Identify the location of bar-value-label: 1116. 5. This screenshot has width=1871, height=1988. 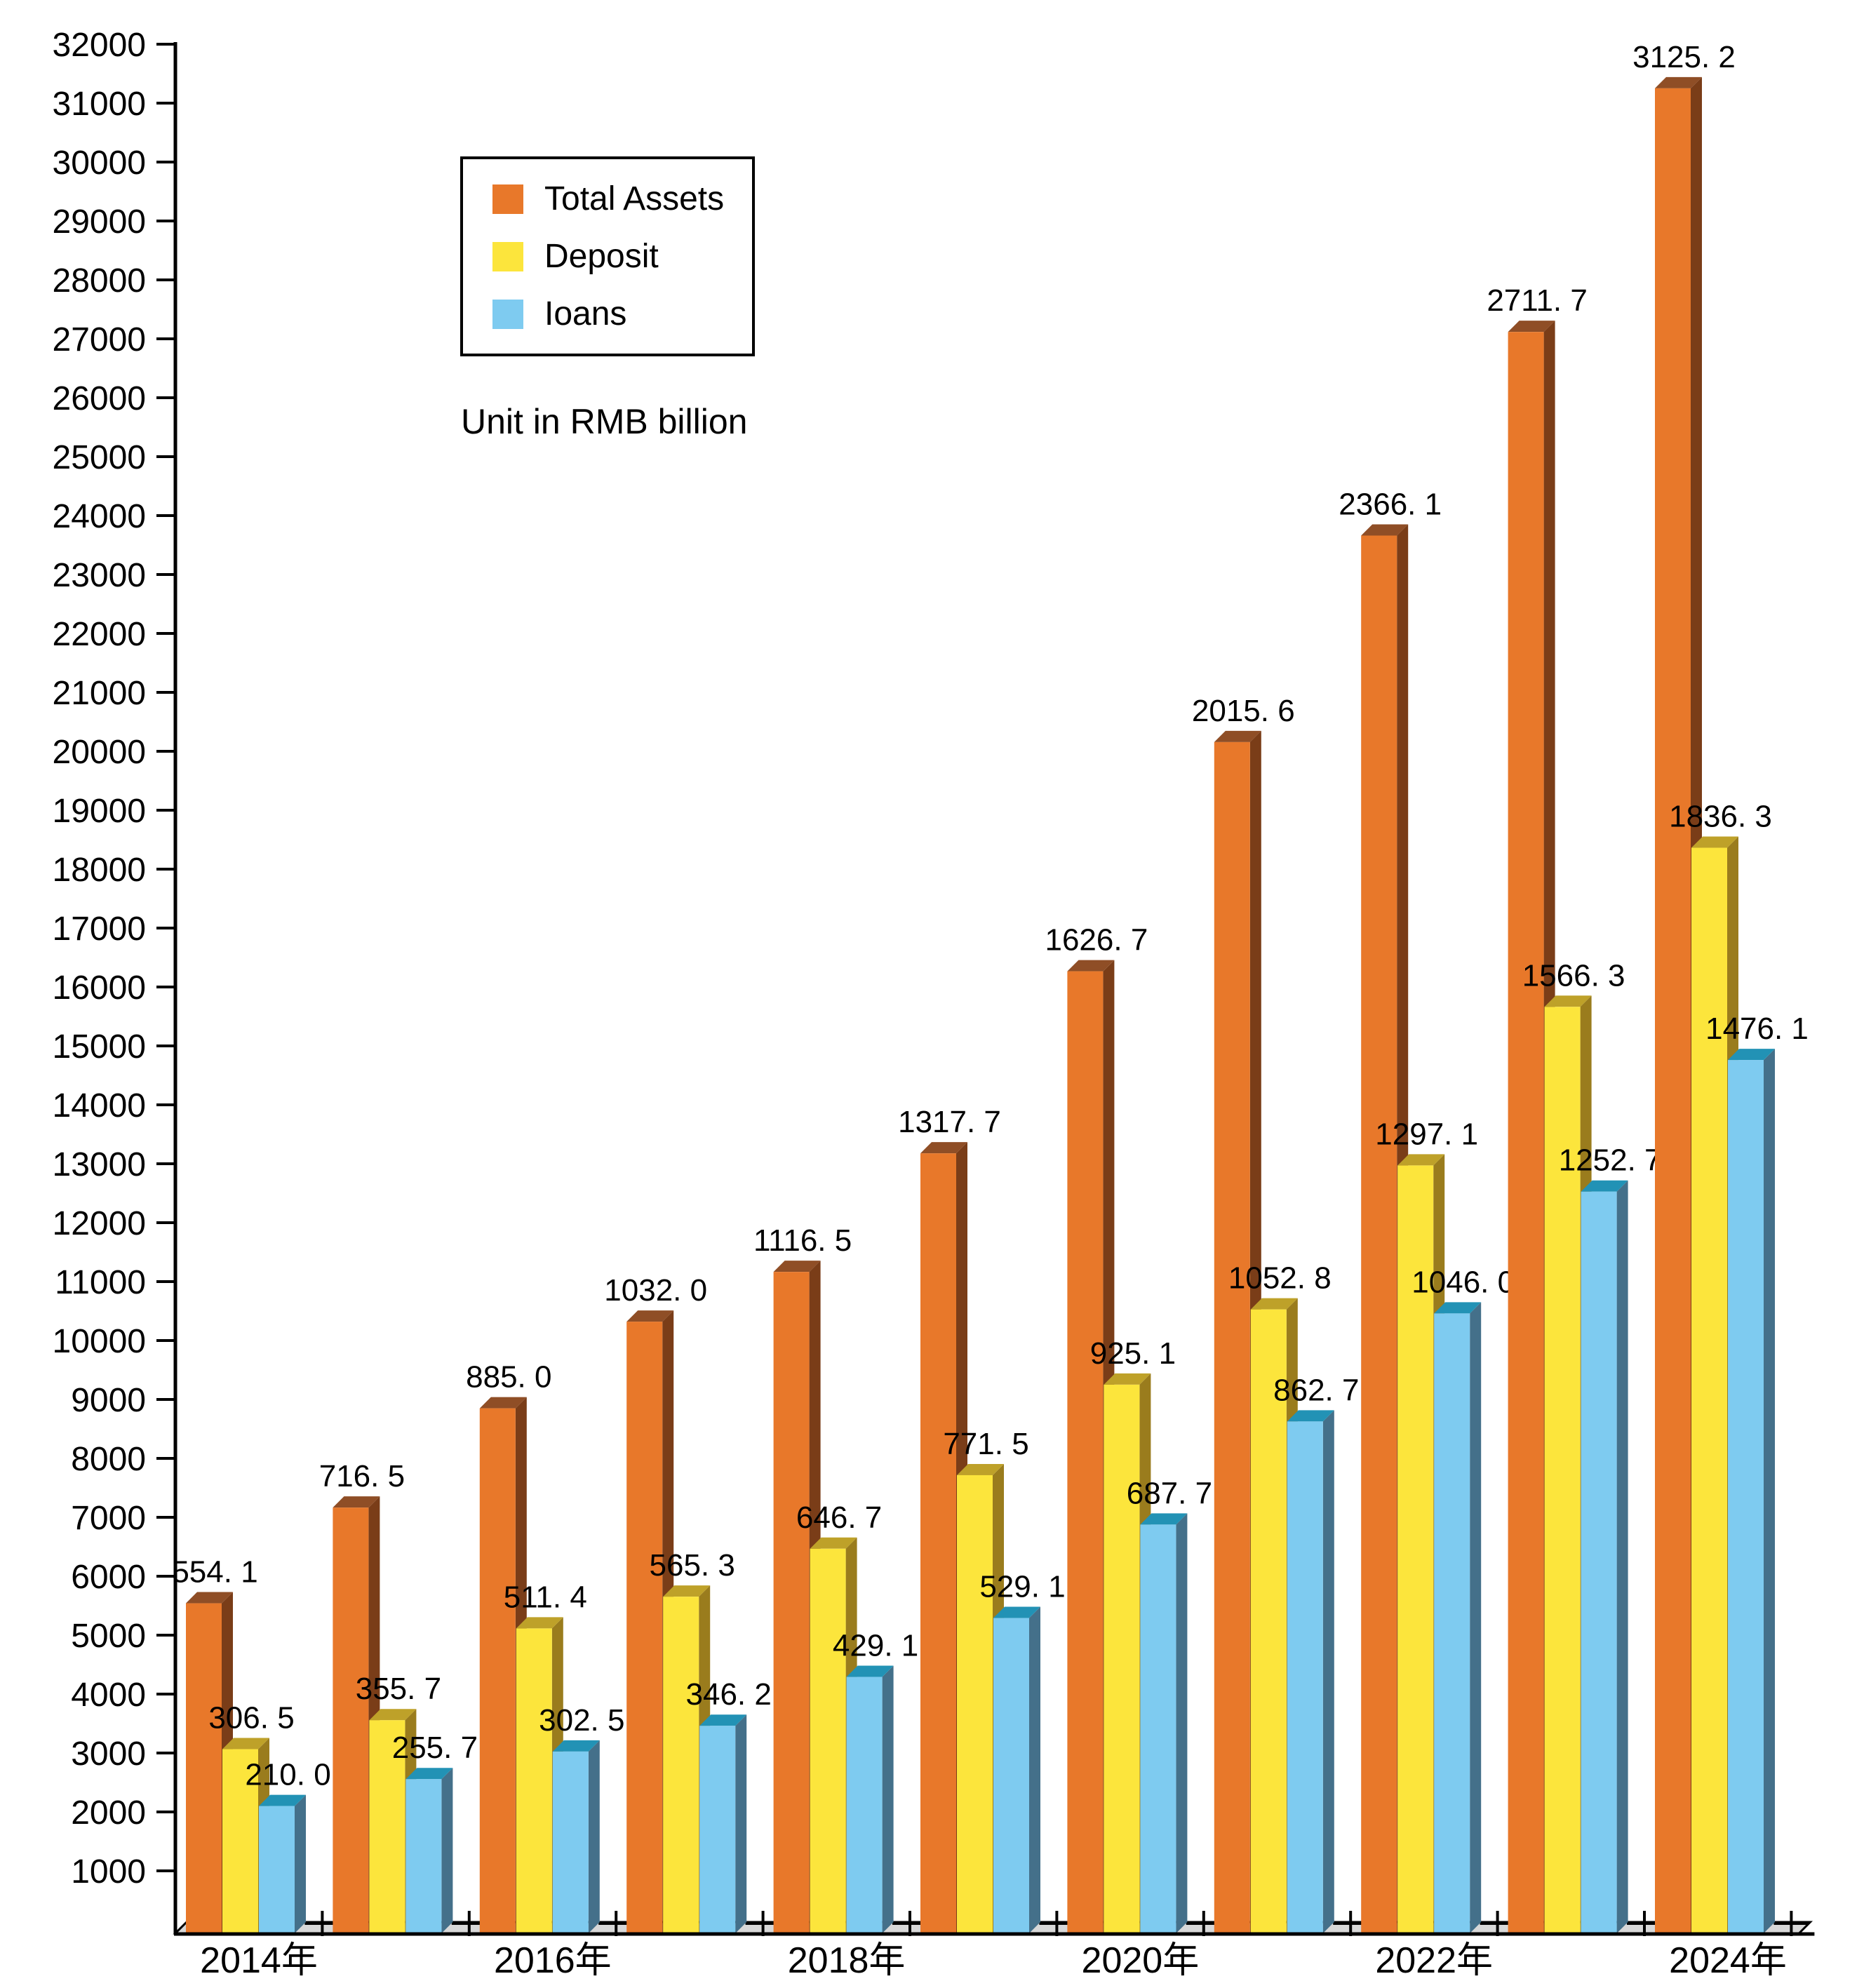
(803, 1241).